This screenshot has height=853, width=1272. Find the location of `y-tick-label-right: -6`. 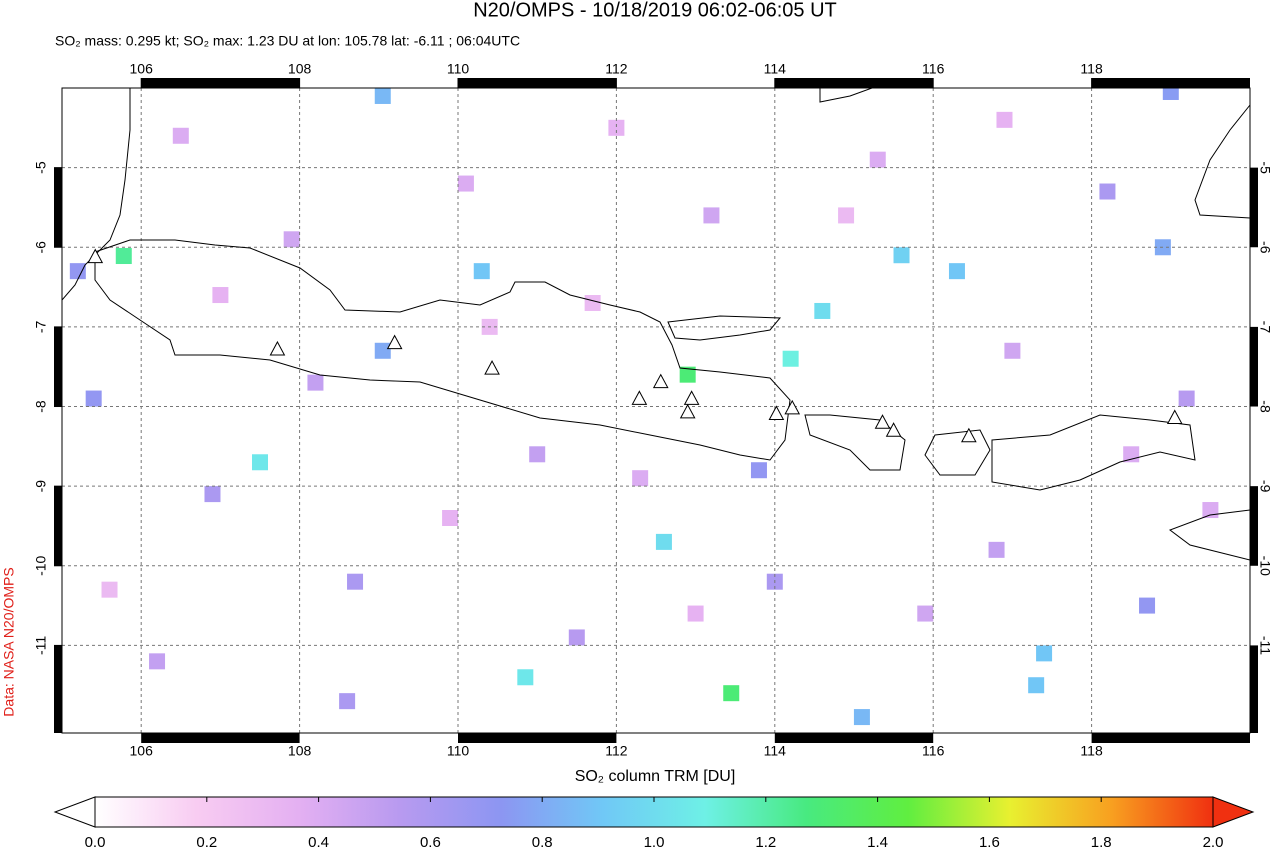

y-tick-label-right: -6 is located at coordinates (1264, 247).